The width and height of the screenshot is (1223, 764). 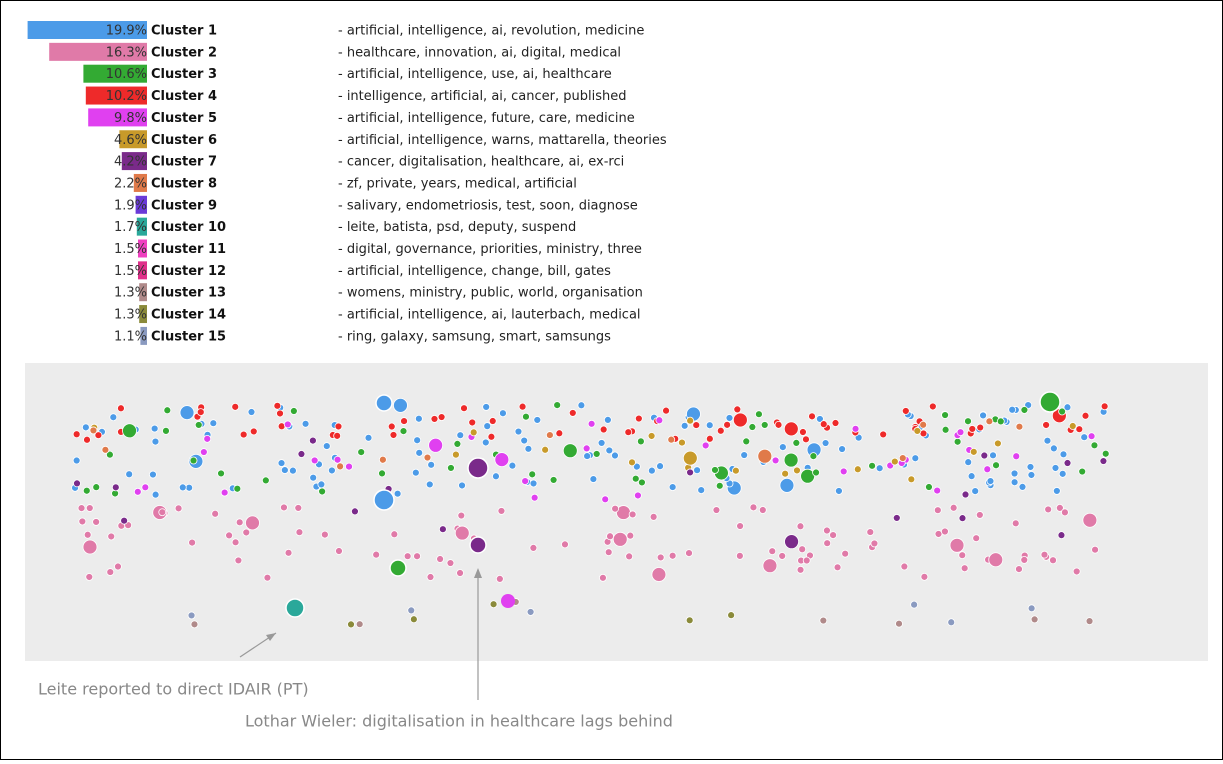 I want to click on value-label: 4.2%, so click(x=130, y=162).